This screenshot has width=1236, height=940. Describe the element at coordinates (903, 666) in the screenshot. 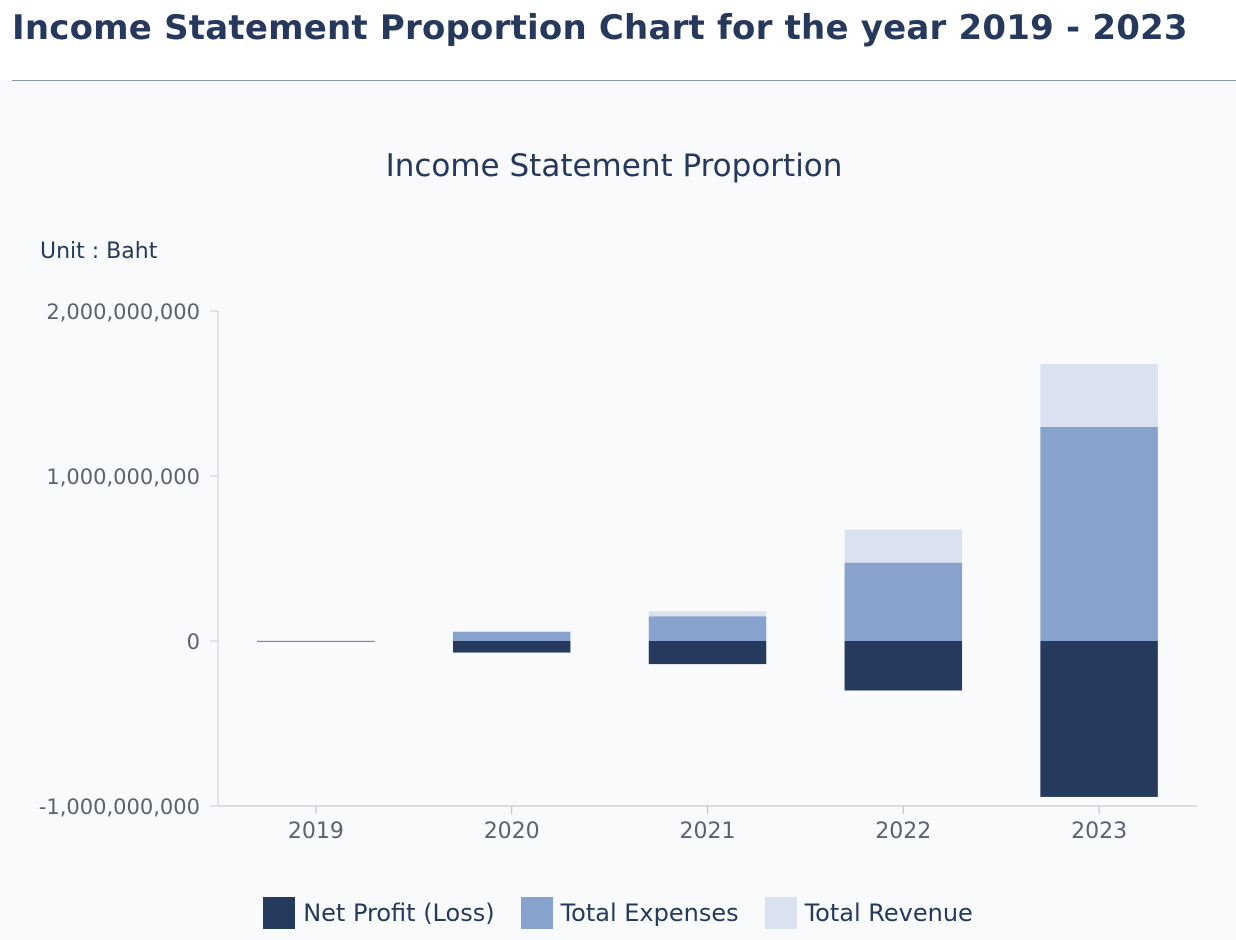

I see `bar-net-profit-loss-2022` at that location.